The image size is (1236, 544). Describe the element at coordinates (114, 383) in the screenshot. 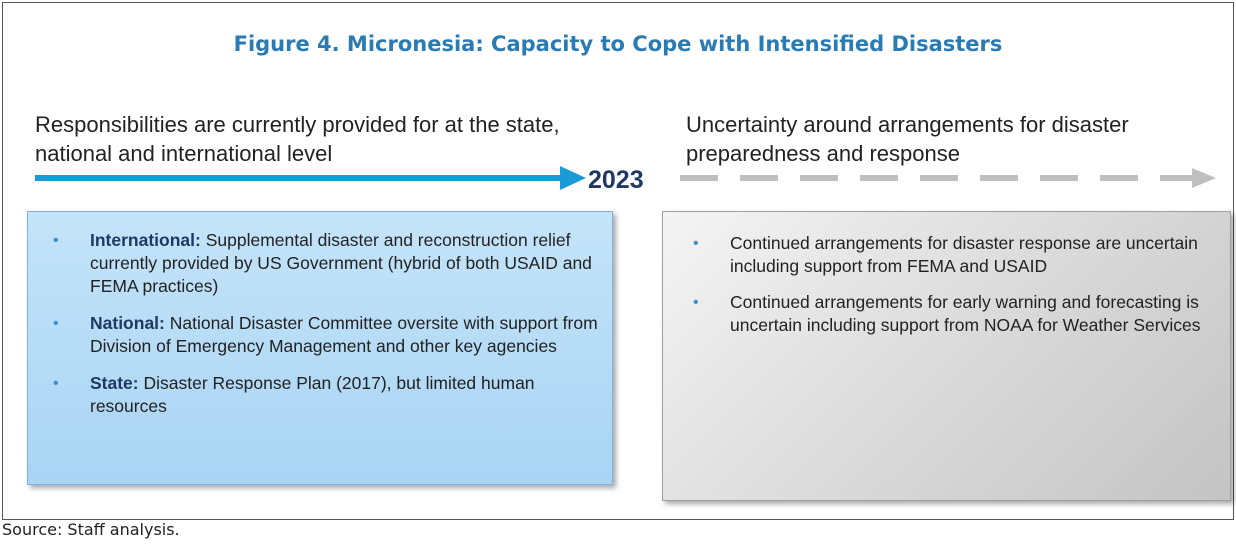

I see `bullet-label: State:` at that location.